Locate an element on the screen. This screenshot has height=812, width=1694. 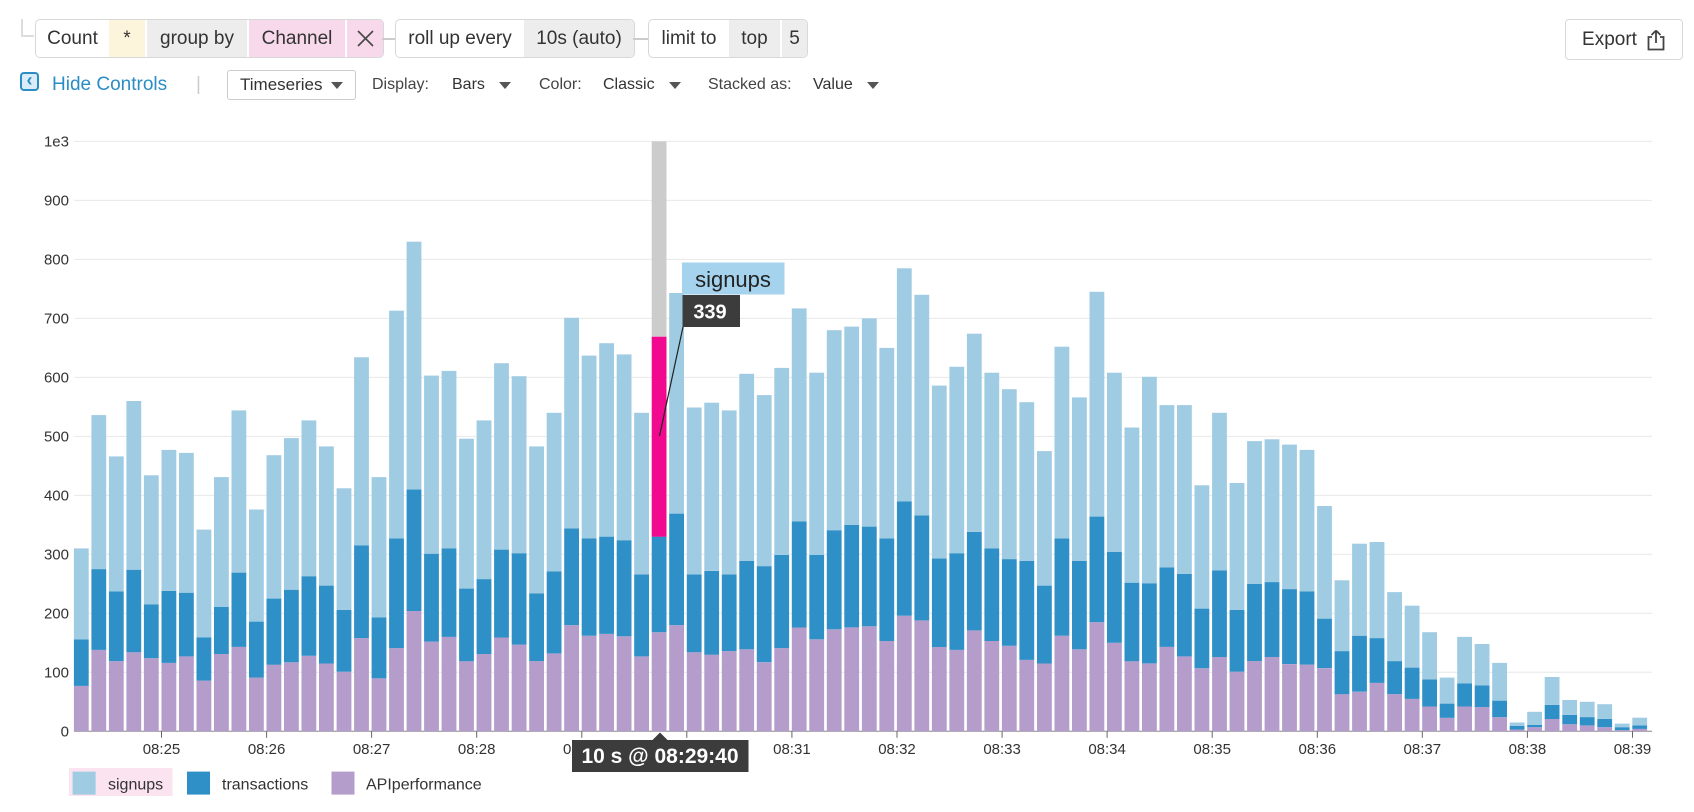
svg-text: APIperformance is located at coordinates (424, 785).